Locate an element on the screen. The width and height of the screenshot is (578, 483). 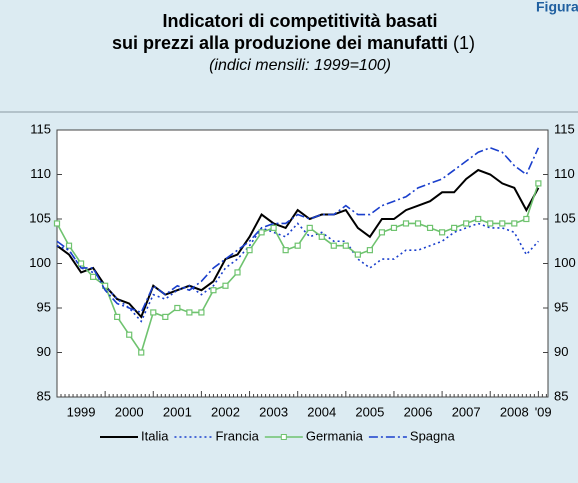
x-tick-label: '09 is located at coordinates (543, 411).